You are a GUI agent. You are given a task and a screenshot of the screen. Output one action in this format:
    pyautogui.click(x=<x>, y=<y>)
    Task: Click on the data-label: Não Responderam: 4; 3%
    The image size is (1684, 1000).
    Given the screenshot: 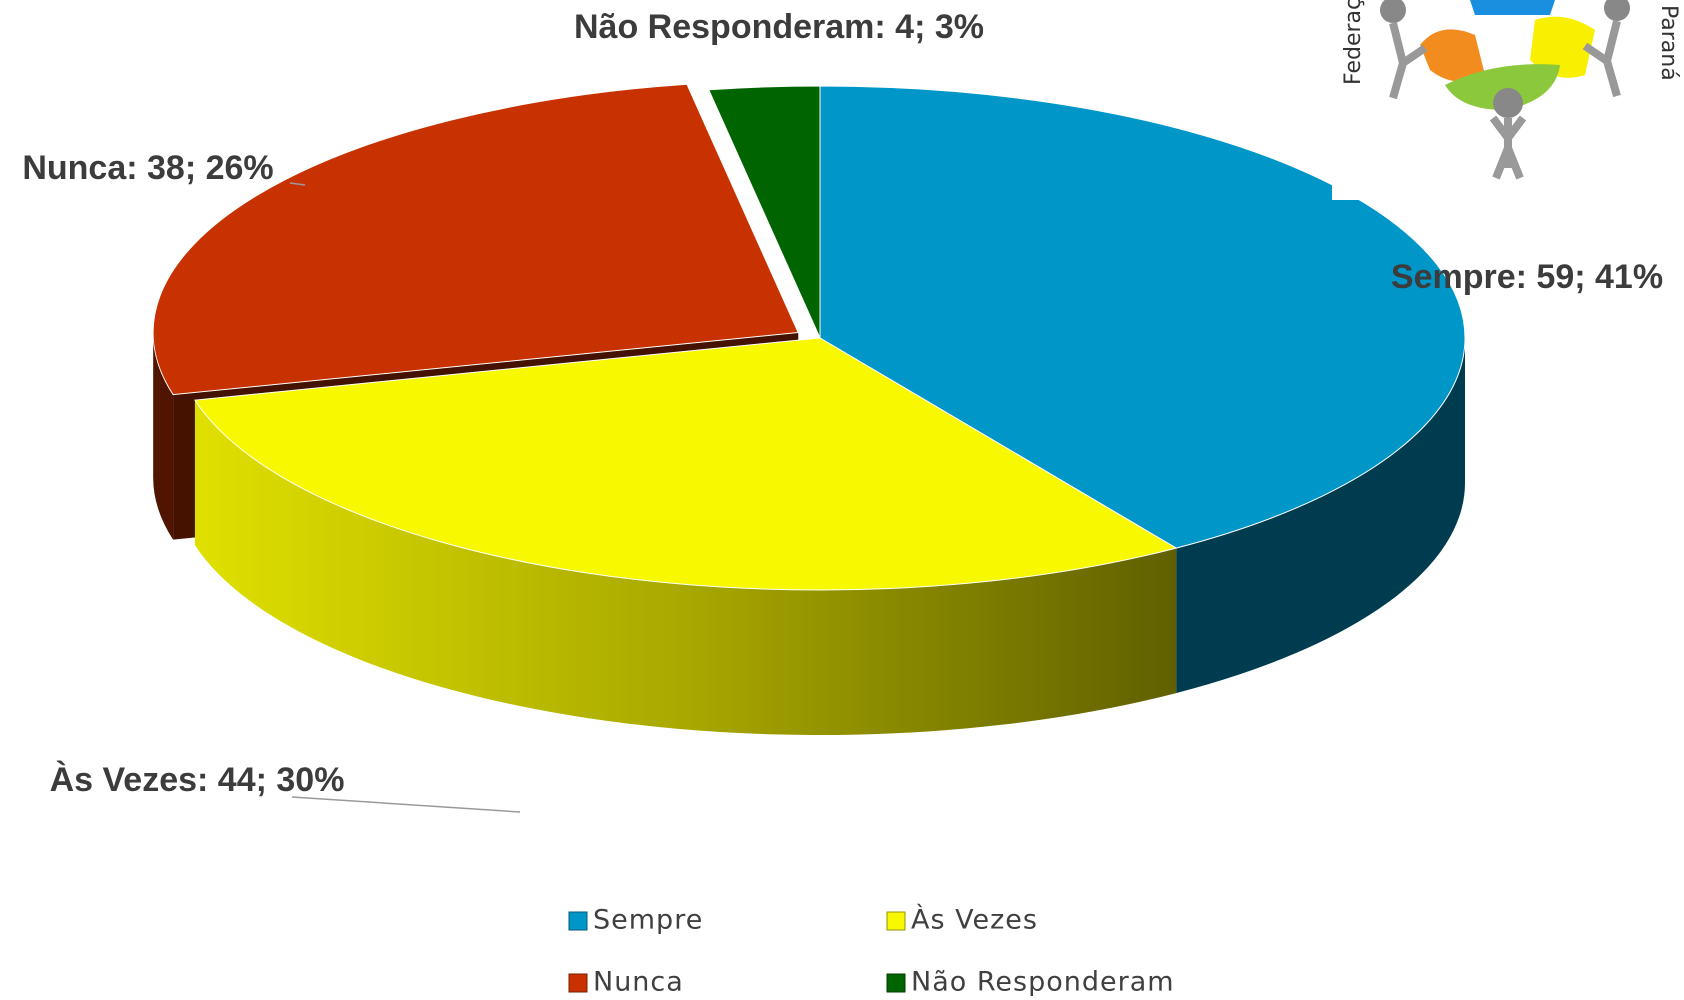 What is the action you would take?
    pyautogui.click(x=779, y=27)
    